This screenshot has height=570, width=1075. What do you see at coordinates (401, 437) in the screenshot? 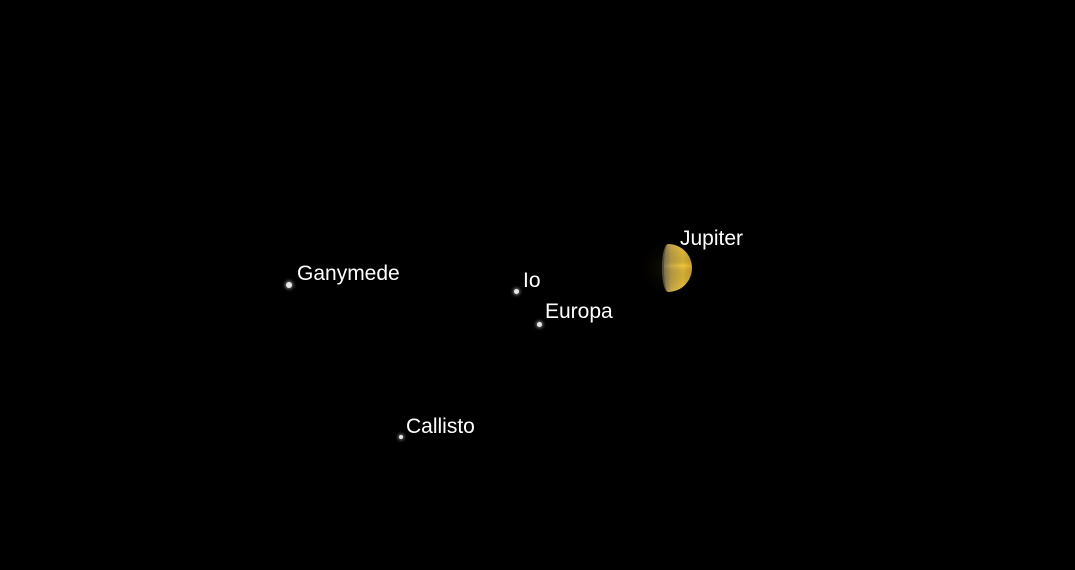
I see `callisto-moon` at bounding box center [401, 437].